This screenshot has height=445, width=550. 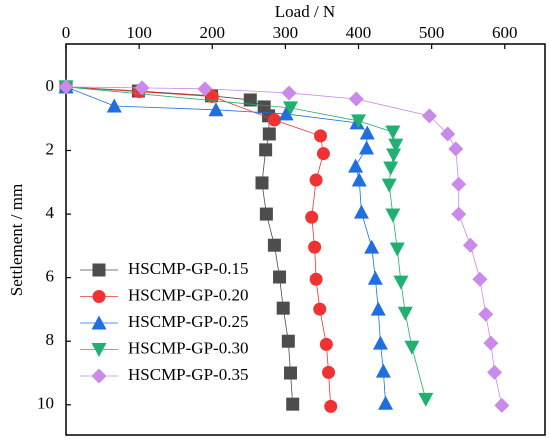 I want to click on x-axis-title: Load / N, so click(x=305, y=11).